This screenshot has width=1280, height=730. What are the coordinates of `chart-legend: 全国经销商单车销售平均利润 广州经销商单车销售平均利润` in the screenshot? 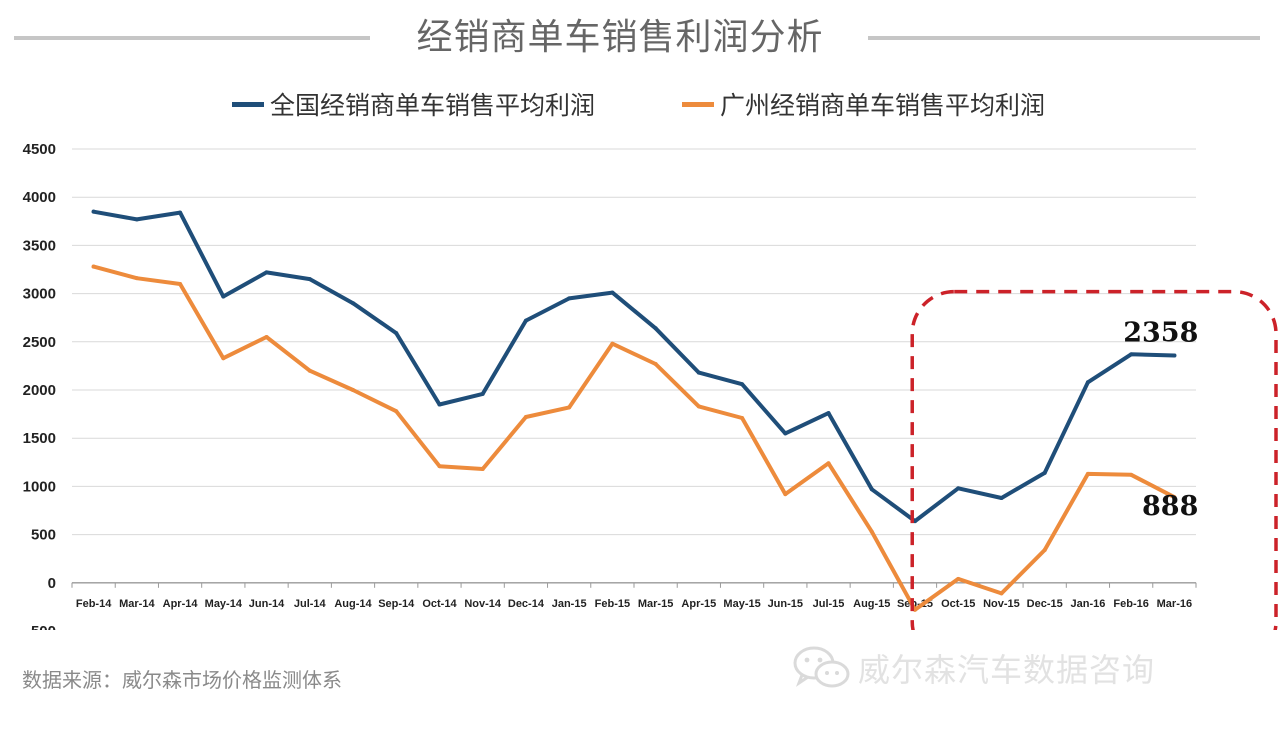 It's located at (640, 104).